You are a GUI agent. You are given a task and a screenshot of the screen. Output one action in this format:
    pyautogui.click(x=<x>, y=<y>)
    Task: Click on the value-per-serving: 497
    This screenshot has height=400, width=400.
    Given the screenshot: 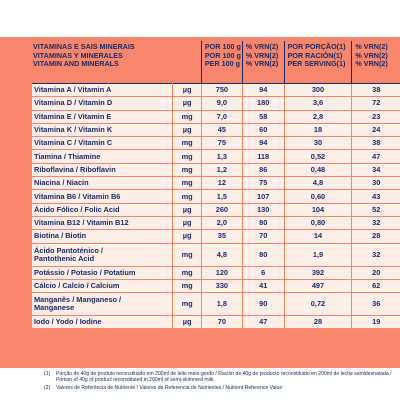 What is the action you would take?
    pyautogui.click(x=318, y=286)
    